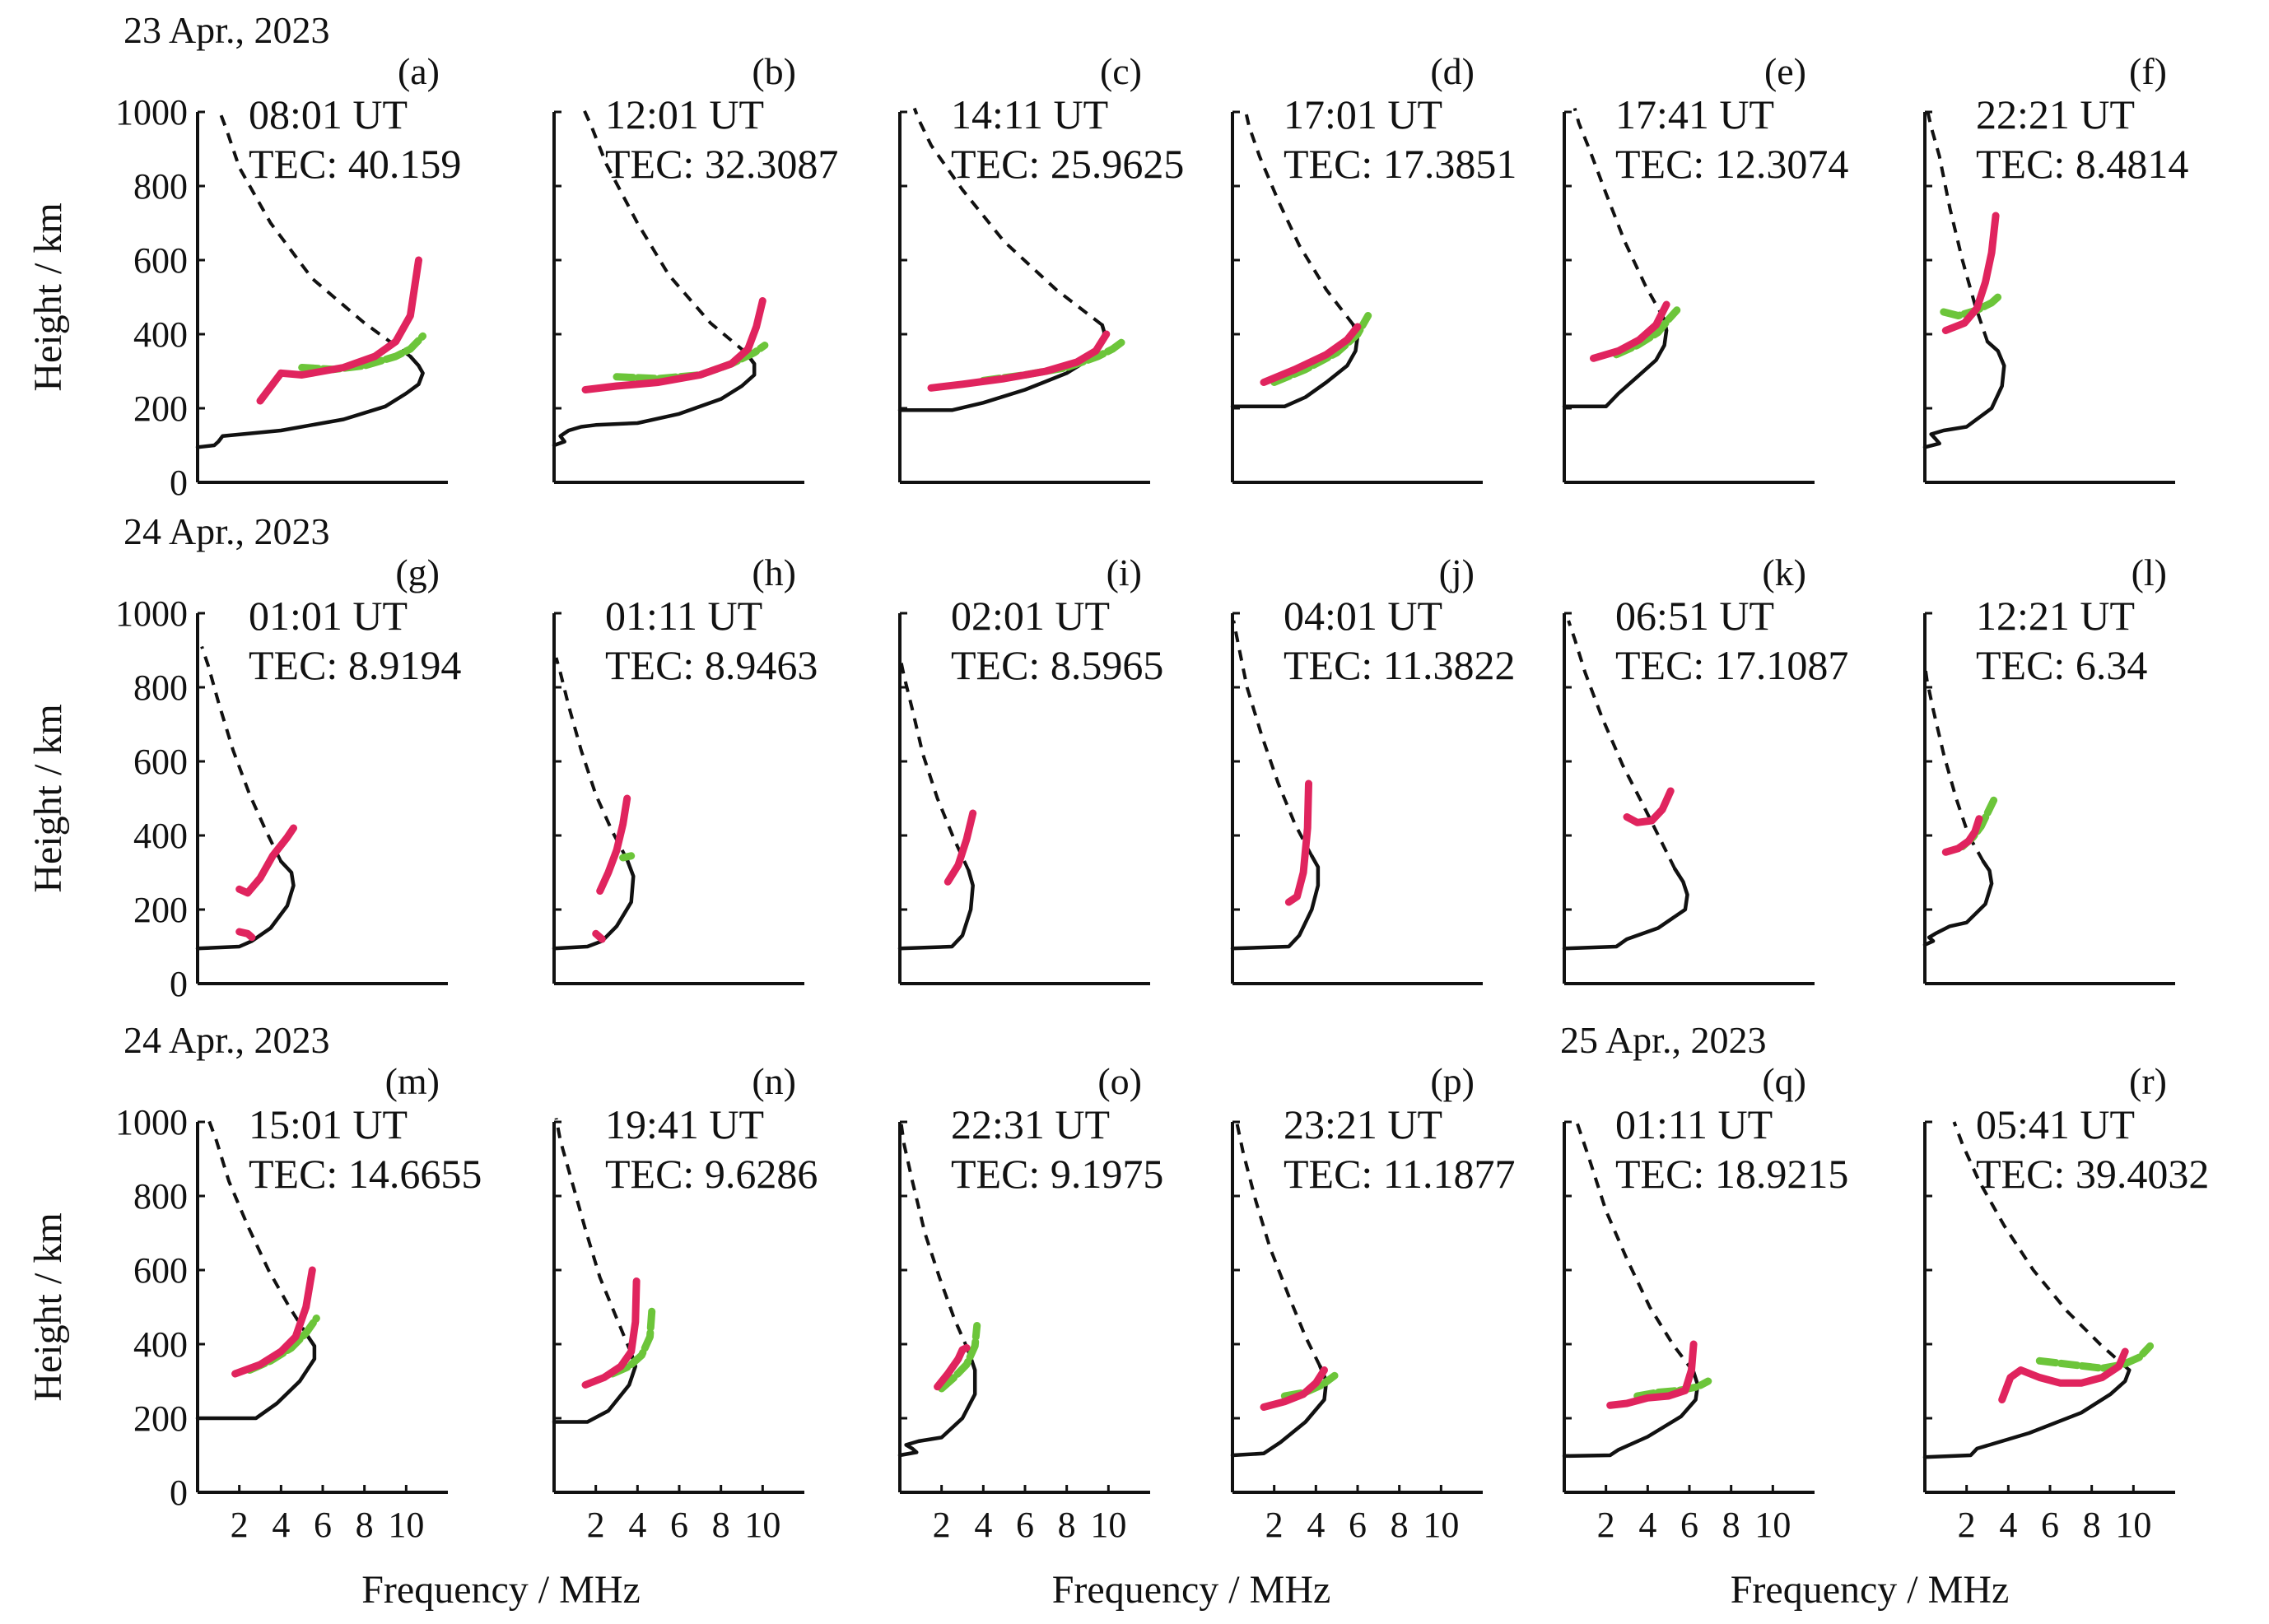  What do you see at coordinates (1124, 572) in the screenshot?
I see `panel-letter: (i)` at bounding box center [1124, 572].